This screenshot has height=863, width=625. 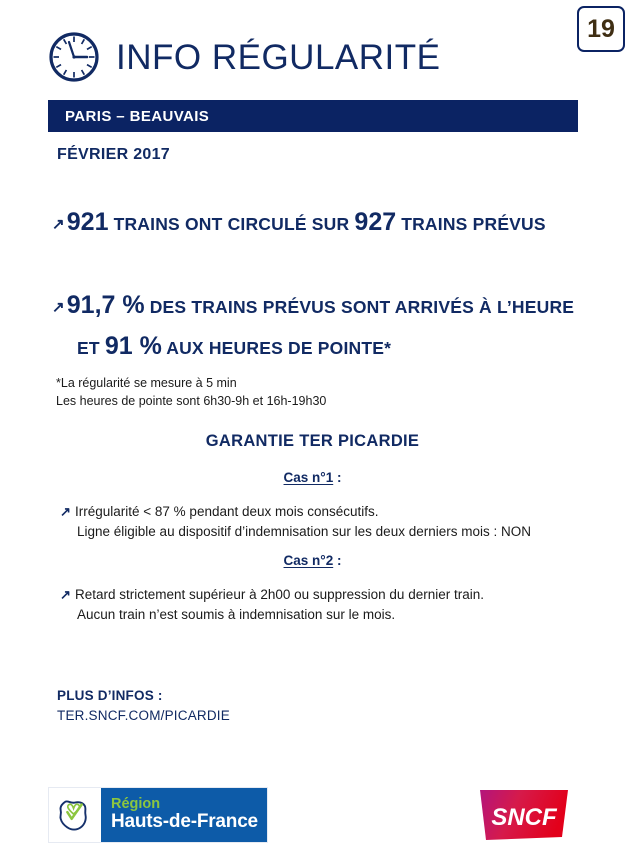 What do you see at coordinates (75, 815) in the screenshot?
I see `france-map-heart-icon` at bounding box center [75, 815].